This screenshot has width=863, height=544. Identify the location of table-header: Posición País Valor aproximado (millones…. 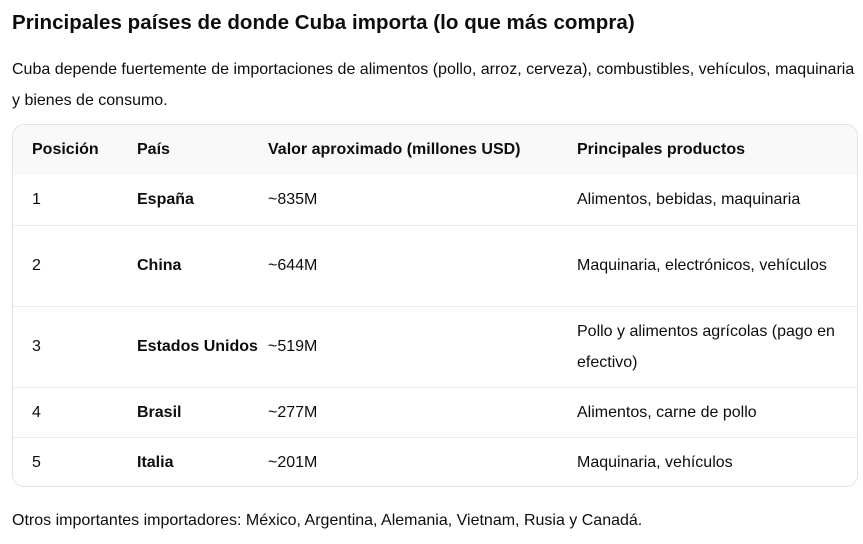
(435, 150).